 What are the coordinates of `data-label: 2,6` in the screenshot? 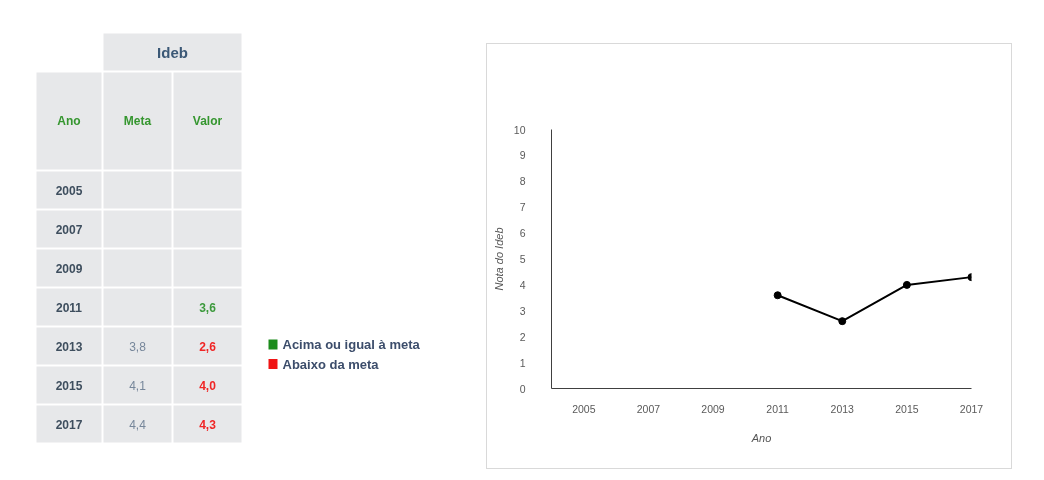 It's located at (208, 346).